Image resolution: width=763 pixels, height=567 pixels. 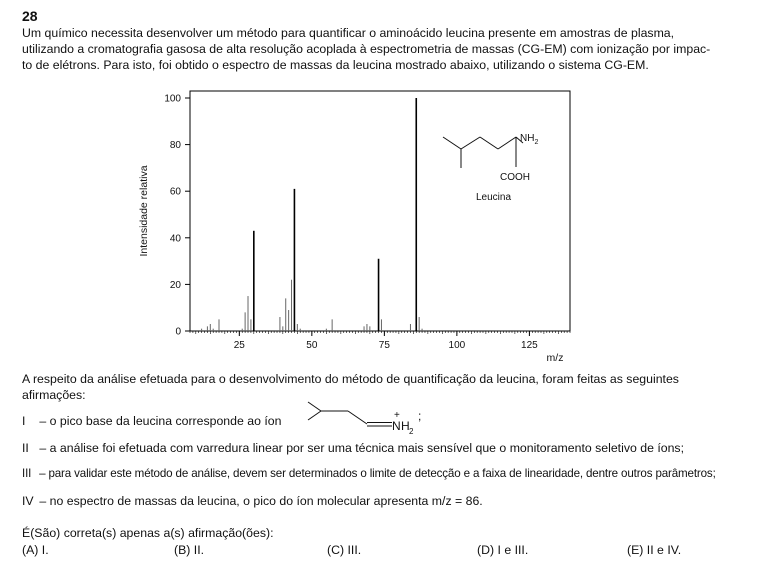 I want to click on option-a: (A) I., so click(x=35, y=550).